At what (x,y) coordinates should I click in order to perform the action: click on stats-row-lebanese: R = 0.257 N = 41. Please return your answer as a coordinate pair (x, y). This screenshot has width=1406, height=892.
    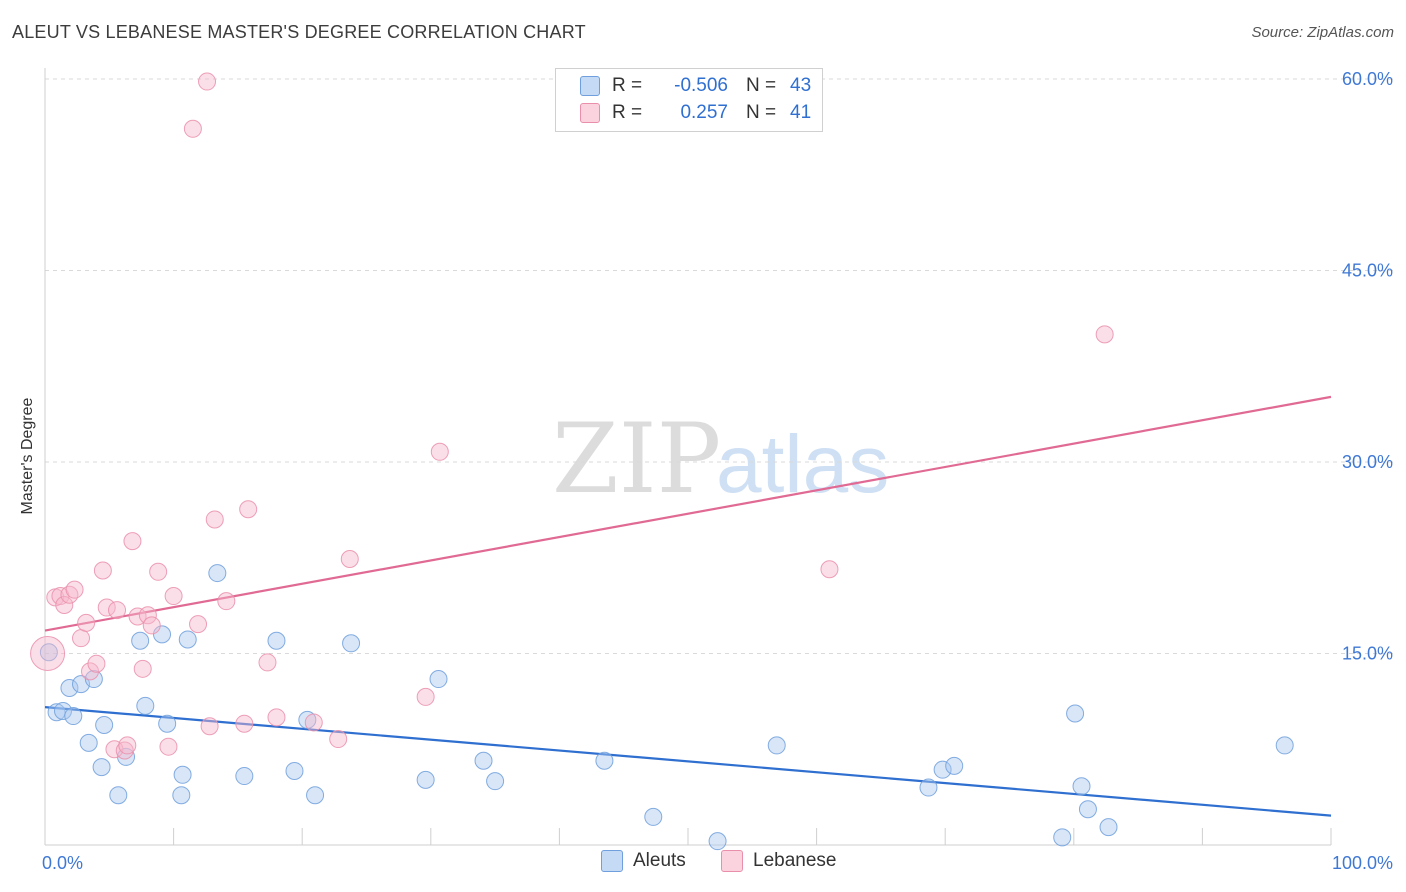
    Looking at the image, I should click on (700, 113).